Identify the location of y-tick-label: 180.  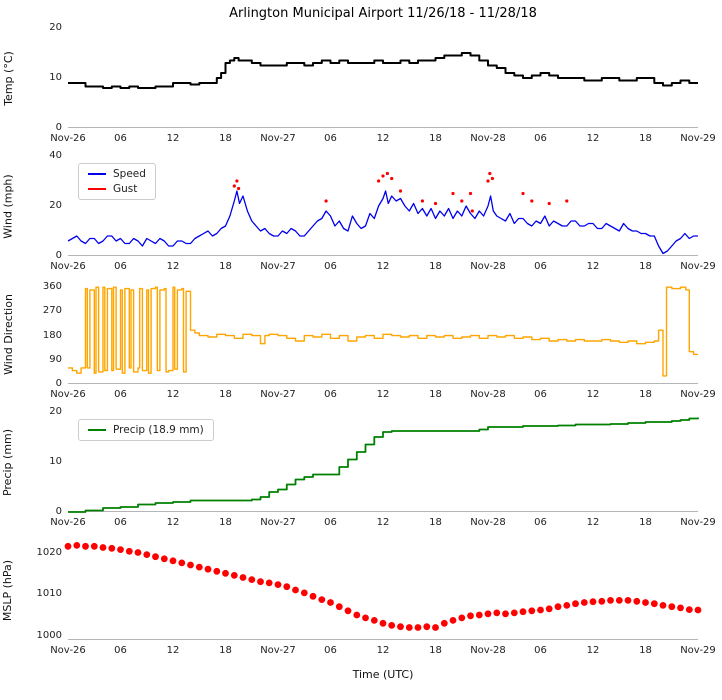
(52, 335).